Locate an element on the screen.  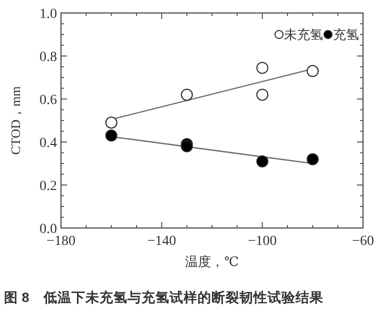
x-tick-label: −140 is located at coordinates (161, 241).